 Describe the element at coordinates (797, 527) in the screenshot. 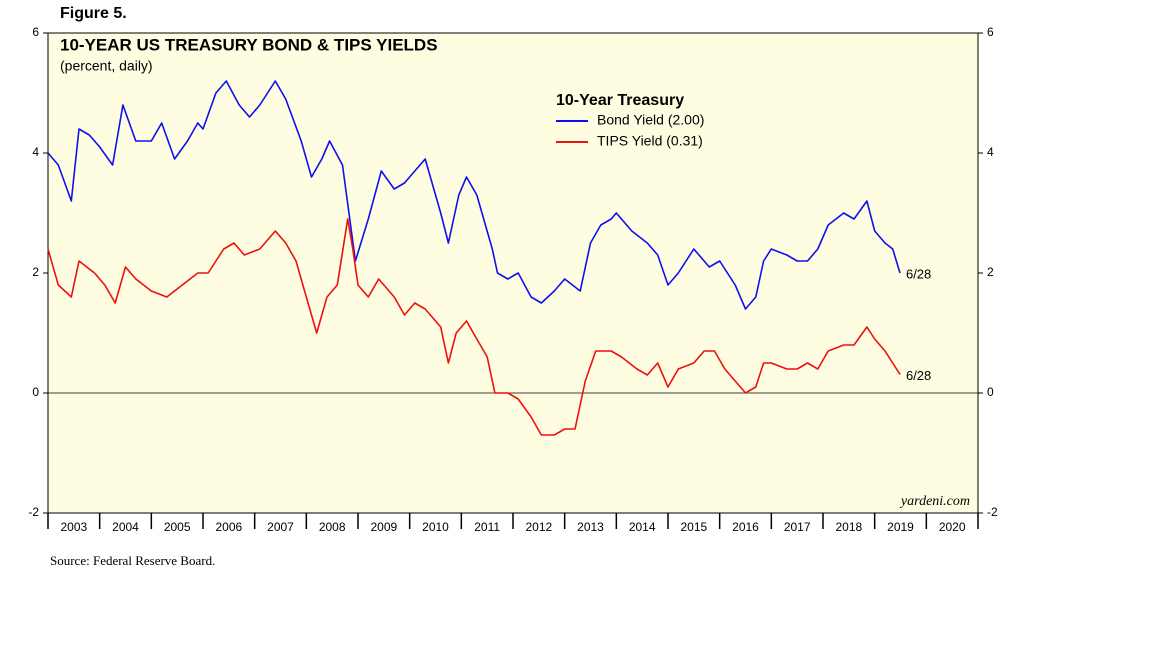

I see `x-tick-label: 2017` at that location.